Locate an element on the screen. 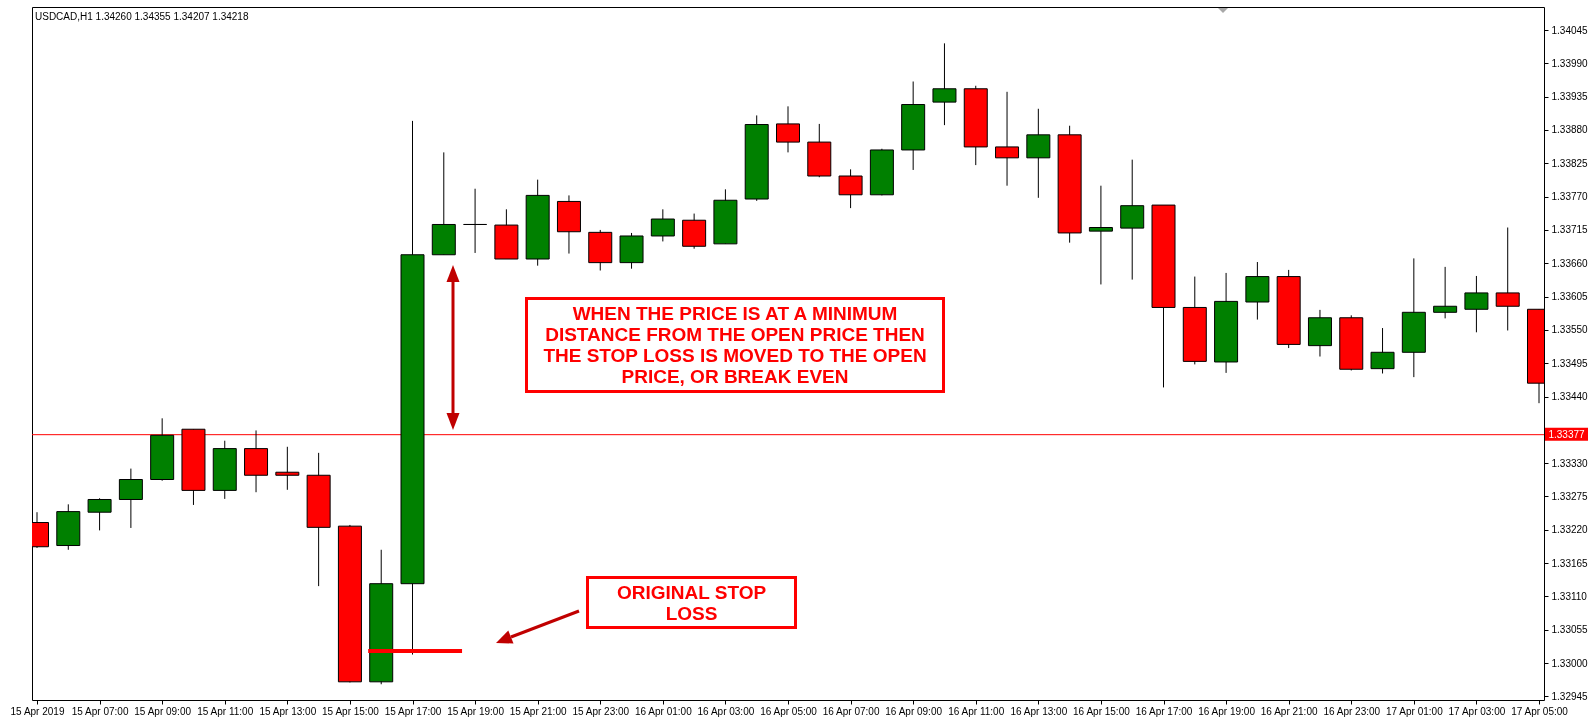 This screenshot has height=726, width=1591. y-tick-label: 1.33825 is located at coordinates (1570, 163).